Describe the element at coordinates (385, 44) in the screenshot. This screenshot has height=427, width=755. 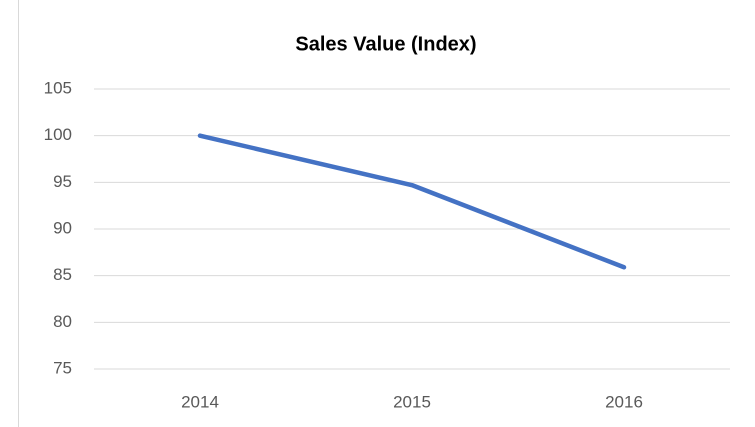
I see `chart-title: Sales Value (Index)` at that location.